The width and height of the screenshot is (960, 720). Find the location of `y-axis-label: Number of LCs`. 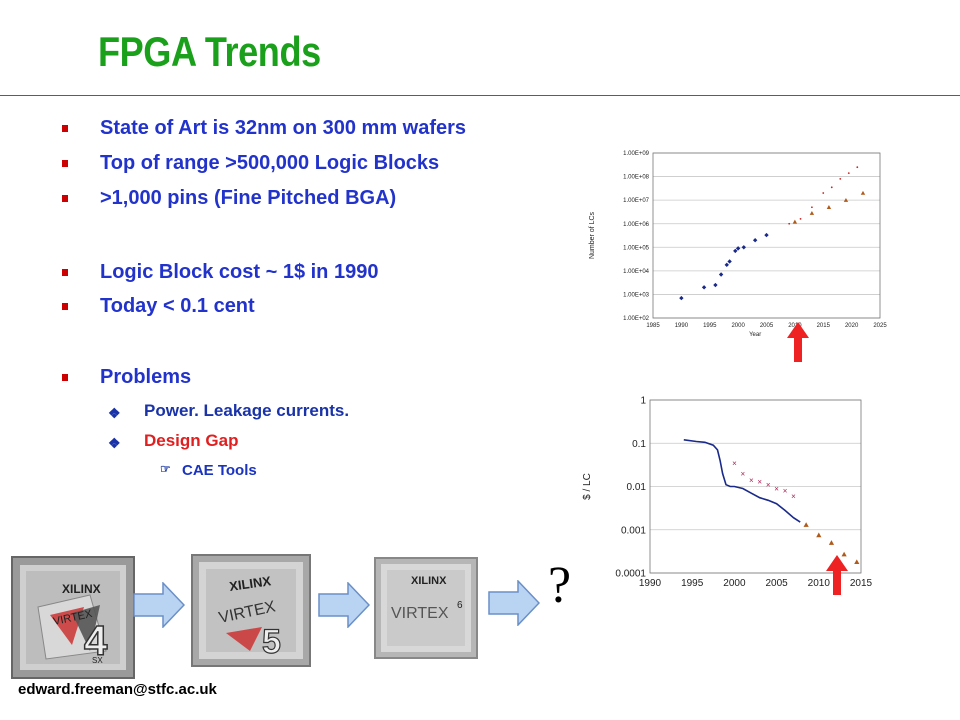

y-axis-label: Number of LCs is located at coordinates (592, 235).